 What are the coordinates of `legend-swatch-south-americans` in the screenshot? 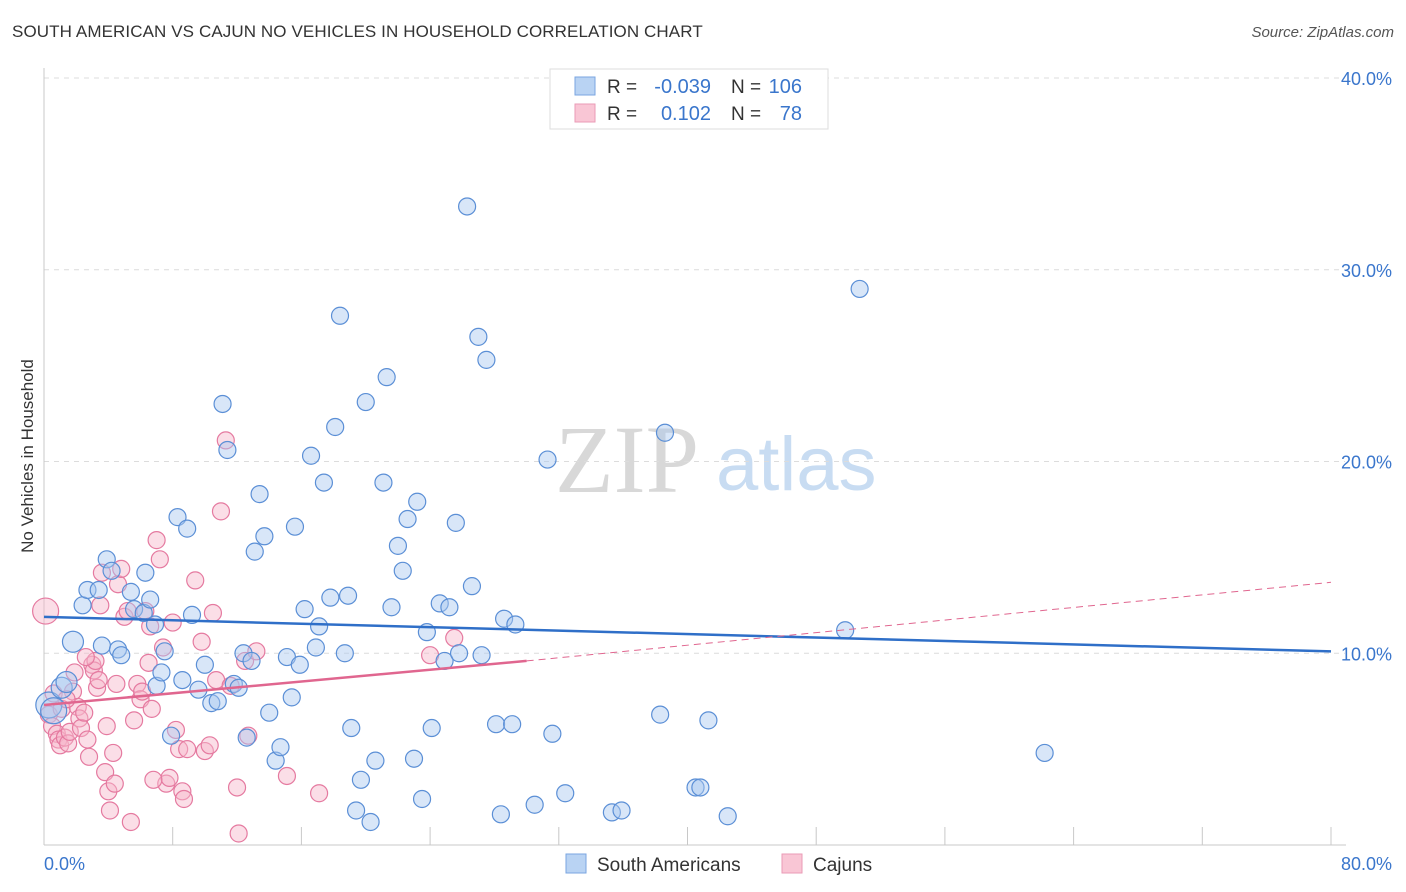 It's located at (576, 863).